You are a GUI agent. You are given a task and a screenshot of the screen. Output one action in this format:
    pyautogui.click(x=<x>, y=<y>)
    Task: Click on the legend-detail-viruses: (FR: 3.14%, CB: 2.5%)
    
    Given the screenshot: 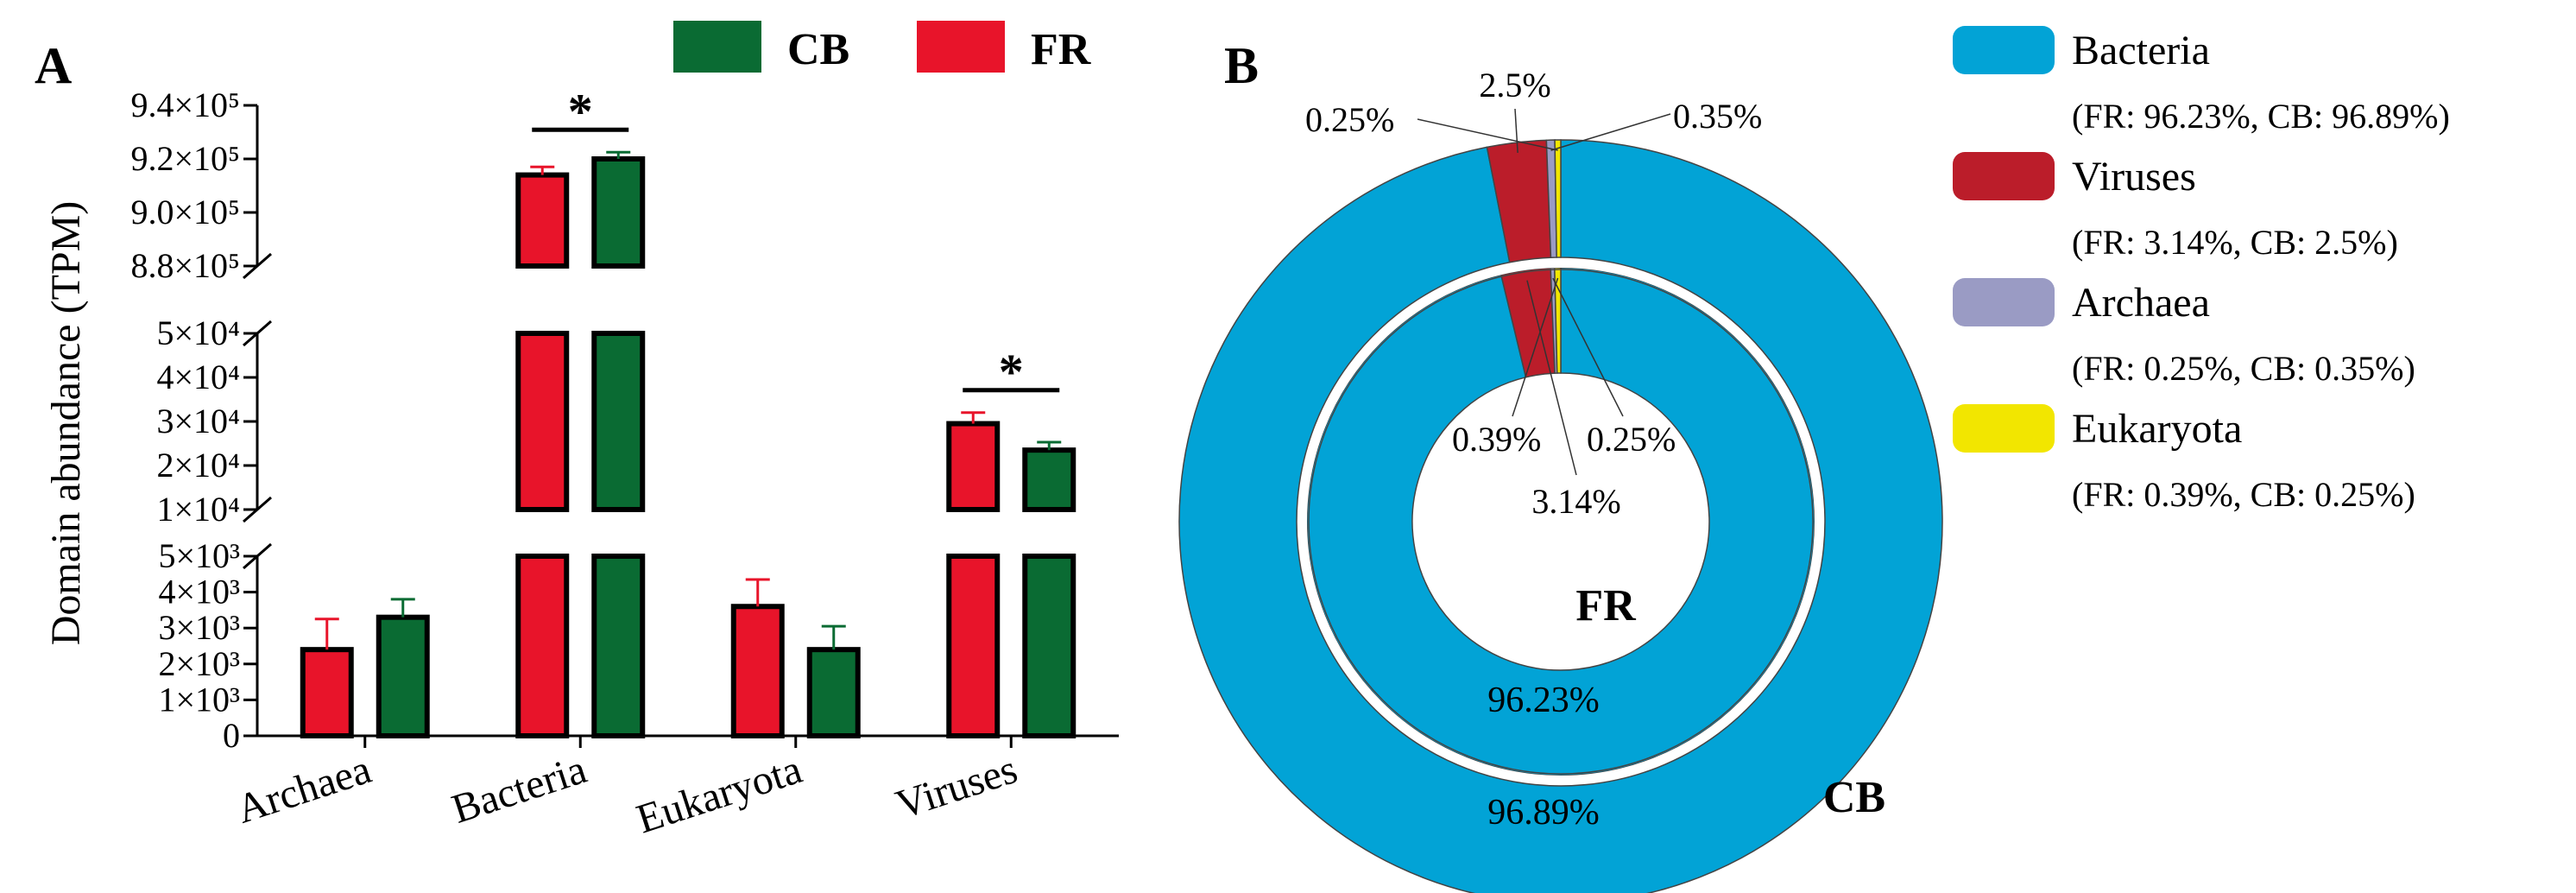 What is the action you would take?
    pyautogui.click(x=2235, y=242)
    